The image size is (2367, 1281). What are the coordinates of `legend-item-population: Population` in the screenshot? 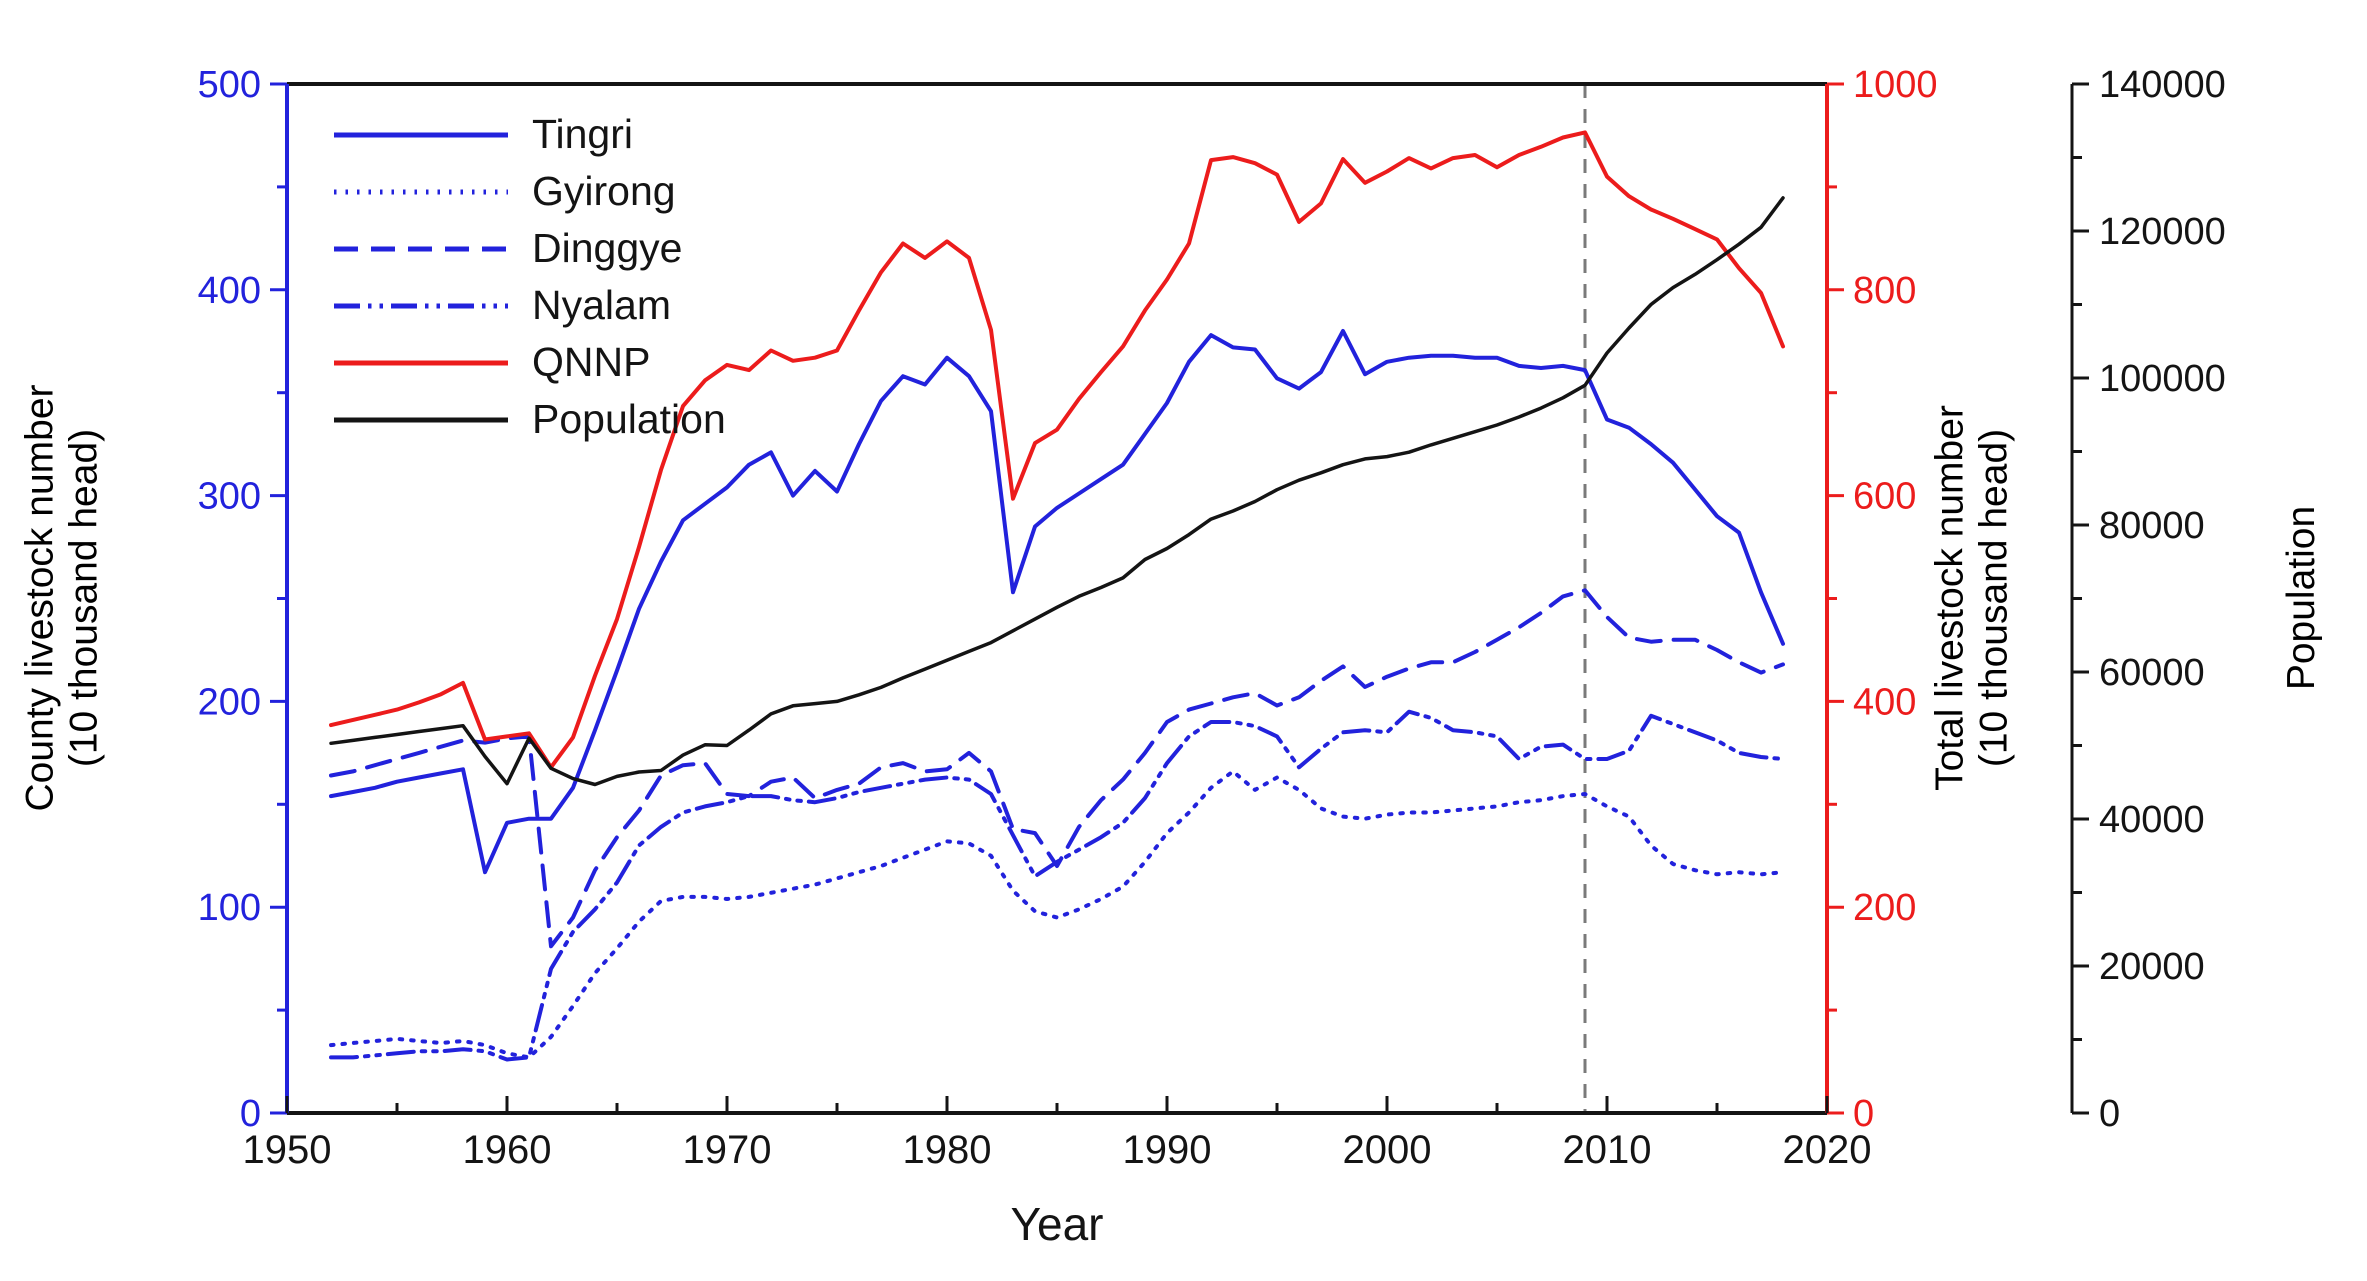 It's located at (529, 419).